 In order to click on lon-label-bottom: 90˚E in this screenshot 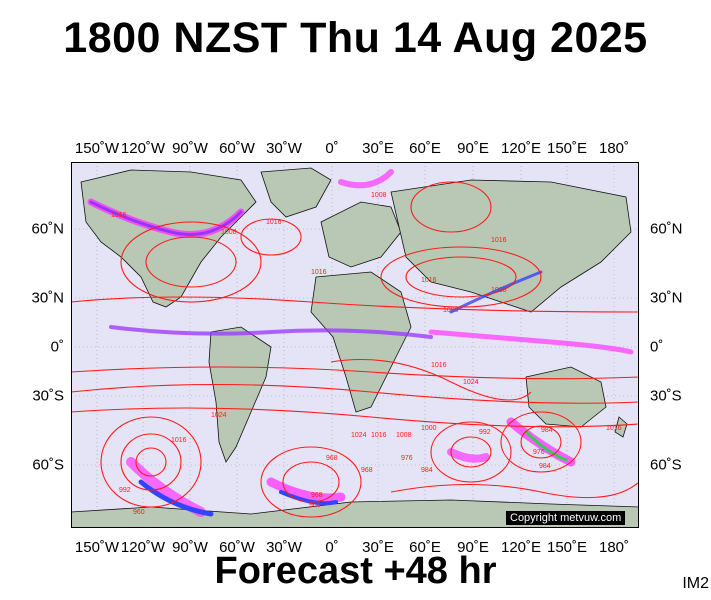, I will do `click(473, 547)`.